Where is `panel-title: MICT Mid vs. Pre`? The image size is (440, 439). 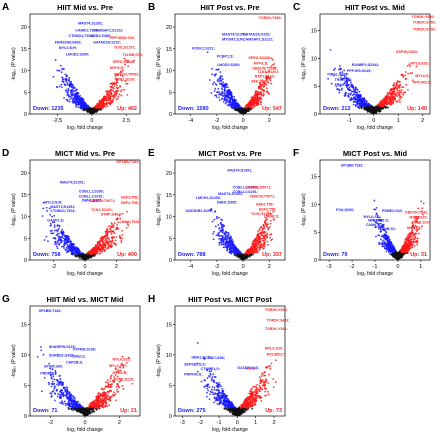 panel-title: MICT Mid vs. Pre is located at coordinates (85, 153).